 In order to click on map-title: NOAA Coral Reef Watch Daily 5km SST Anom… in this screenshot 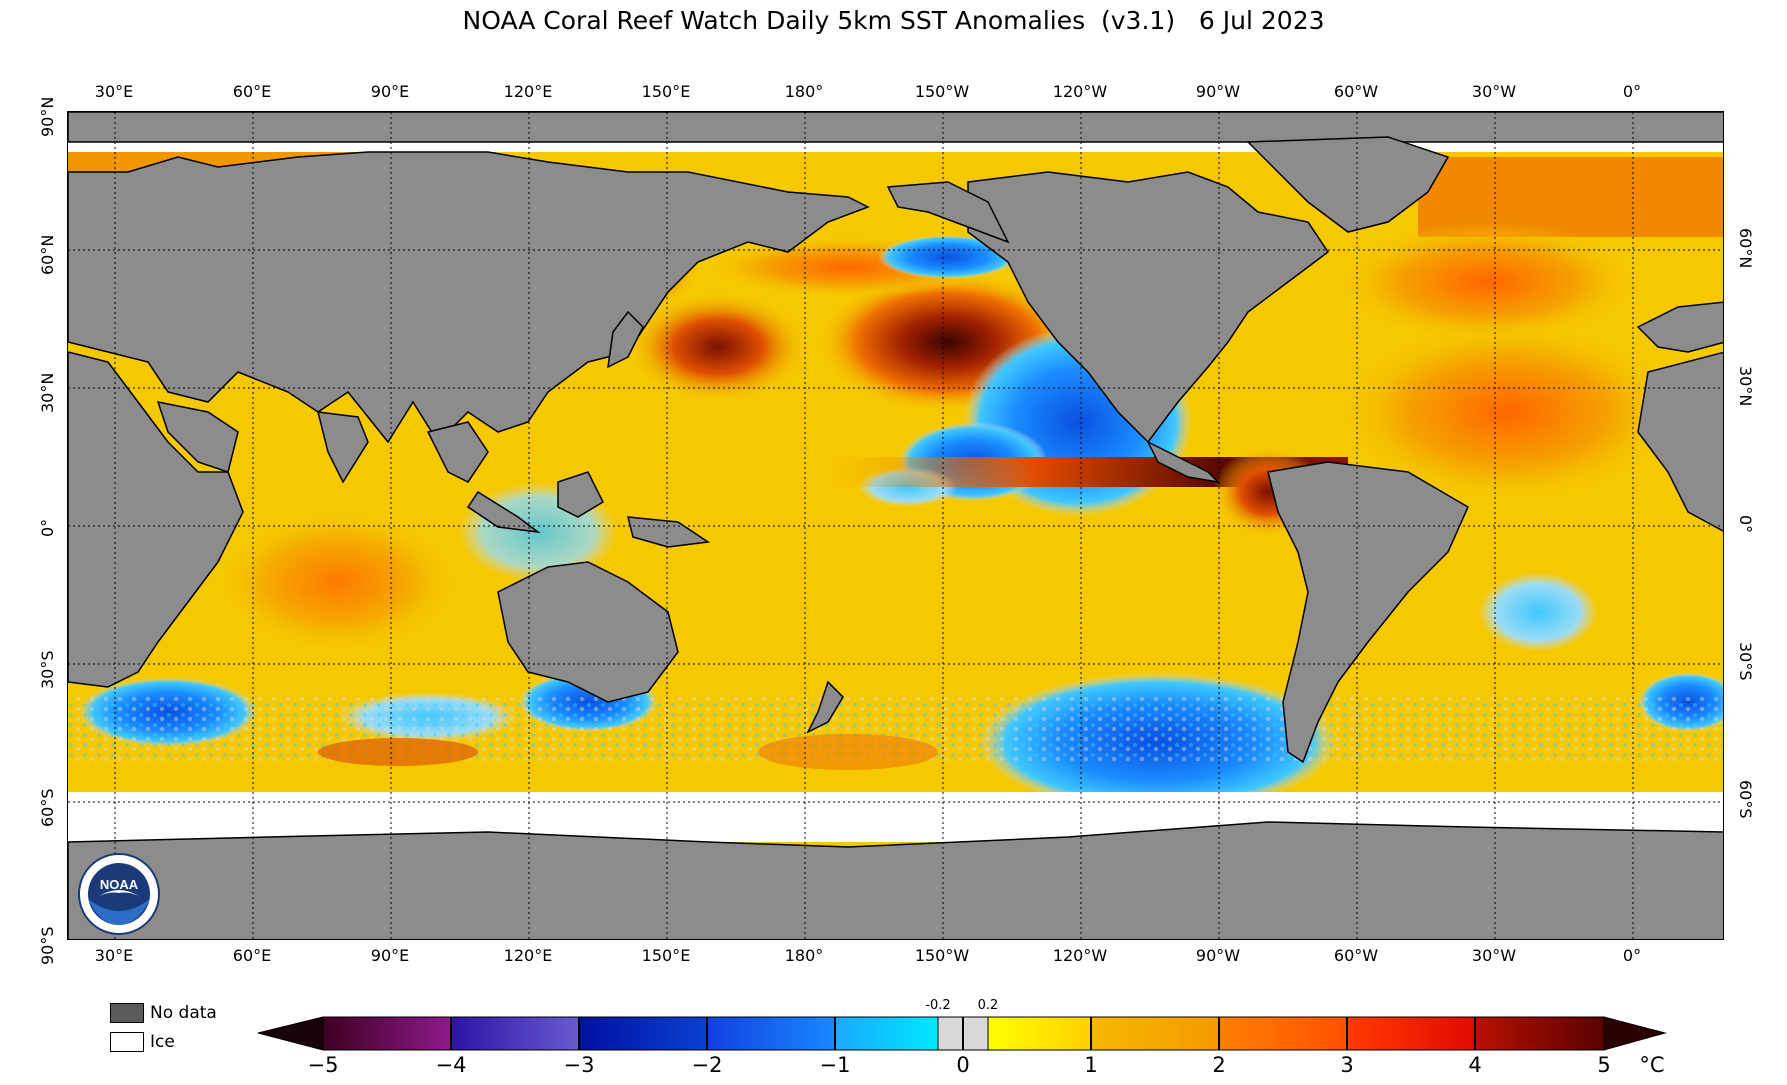, I will do `click(893, 20)`.